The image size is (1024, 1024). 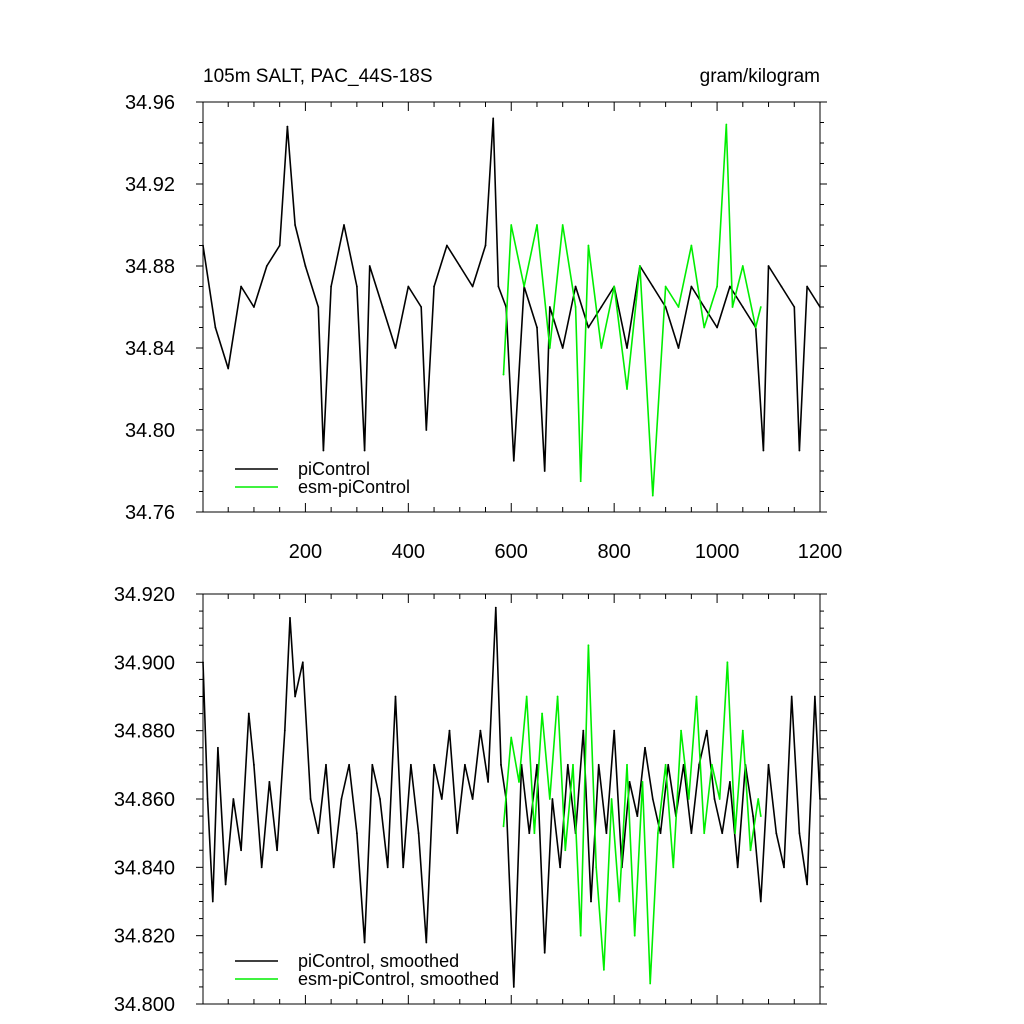 What do you see at coordinates (150, 431) in the screenshot?
I see `y-tick-label: 34.80` at bounding box center [150, 431].